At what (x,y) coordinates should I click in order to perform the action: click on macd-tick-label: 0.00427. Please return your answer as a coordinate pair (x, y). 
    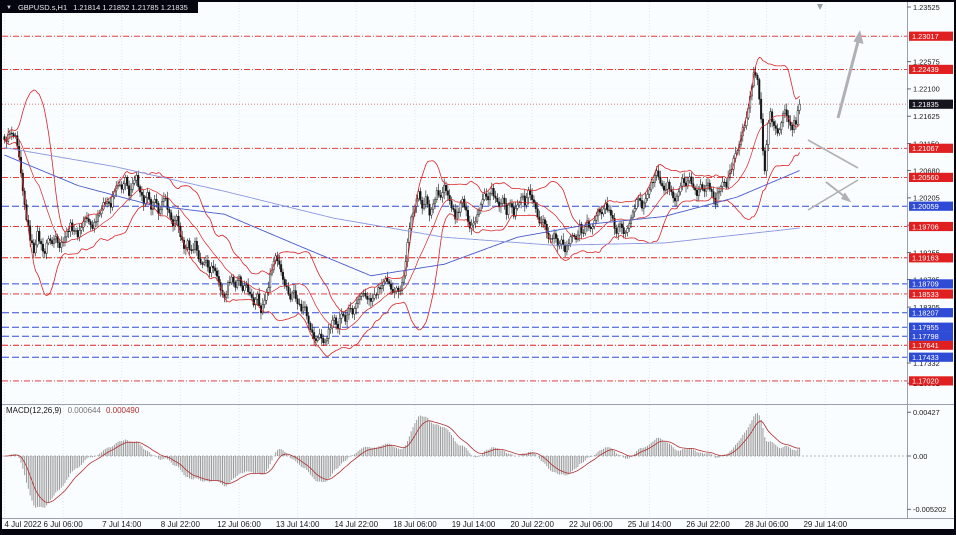
    Looking at the image, I should click on (926, 412).